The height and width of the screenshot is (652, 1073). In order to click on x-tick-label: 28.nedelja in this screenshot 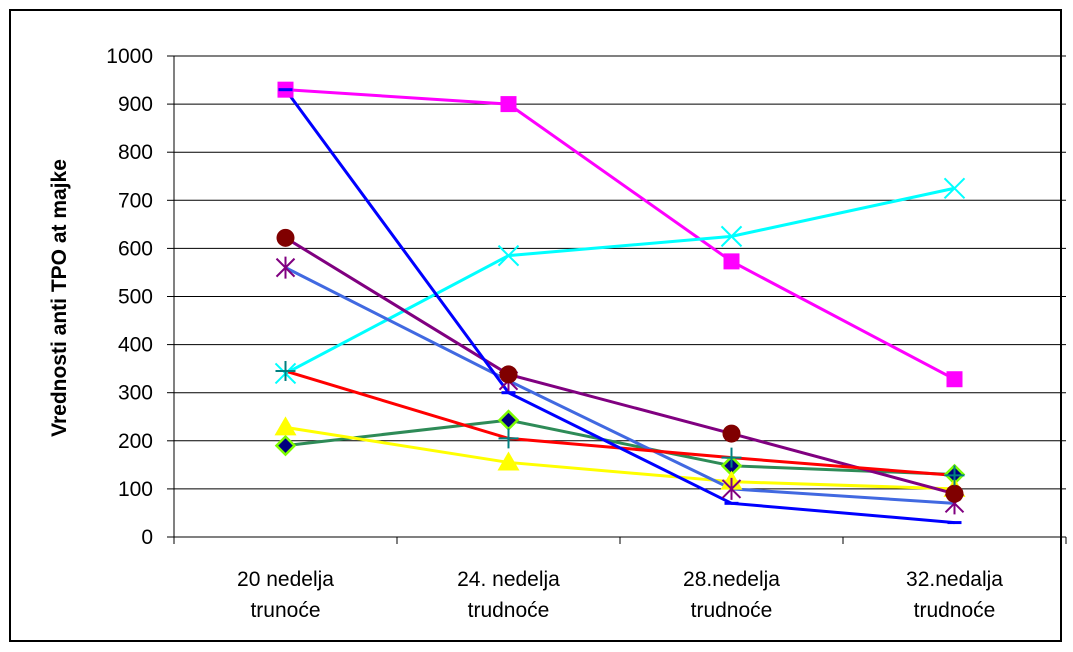, I will do `click(731, 579)`.